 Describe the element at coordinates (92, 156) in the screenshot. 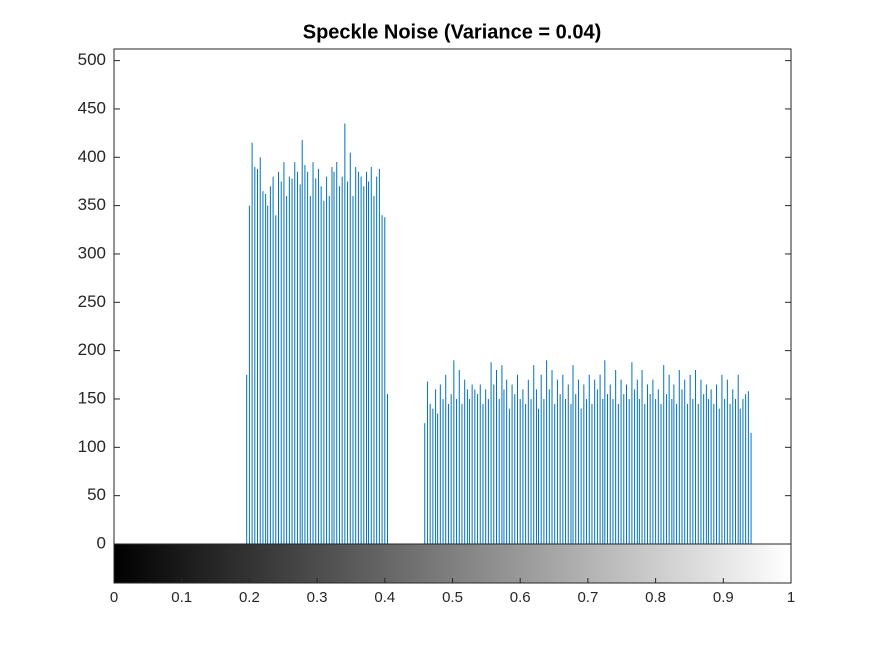

I see `y-tick-label: 400` at that location.